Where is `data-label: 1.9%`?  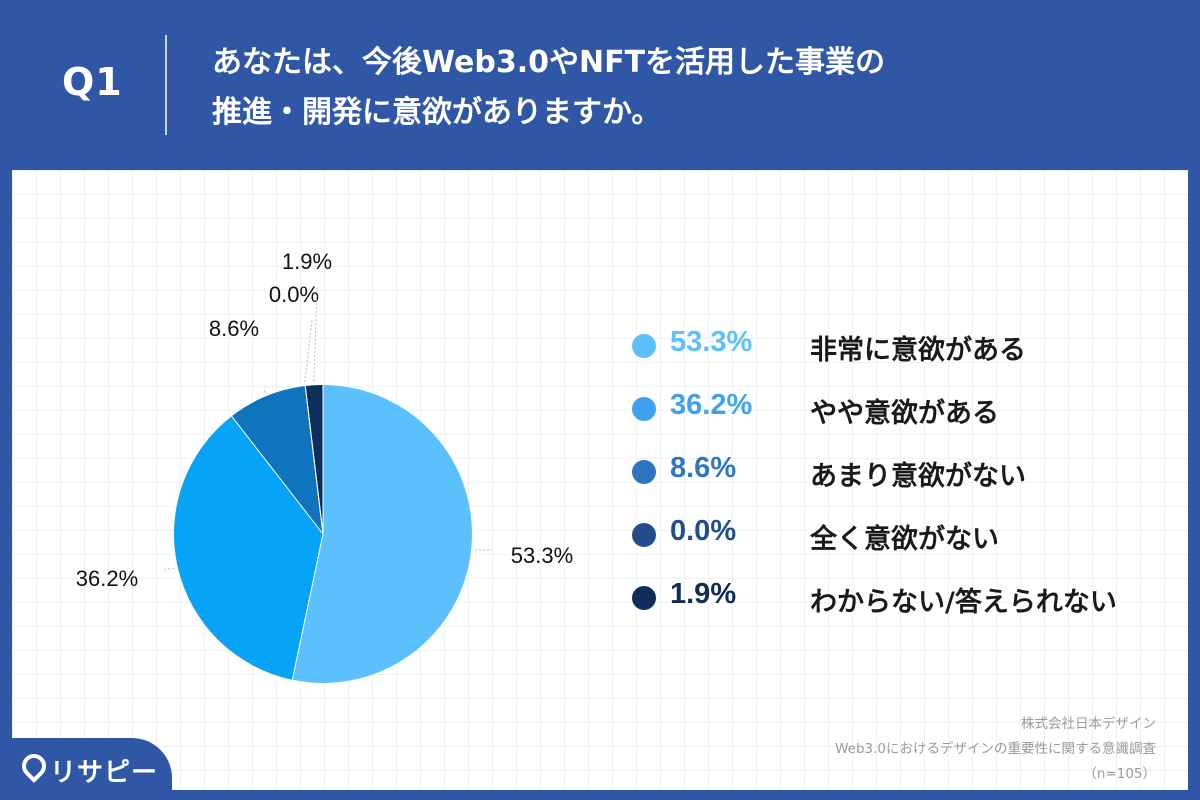
data-label: 1.9% is located at coordinates (307, 261).